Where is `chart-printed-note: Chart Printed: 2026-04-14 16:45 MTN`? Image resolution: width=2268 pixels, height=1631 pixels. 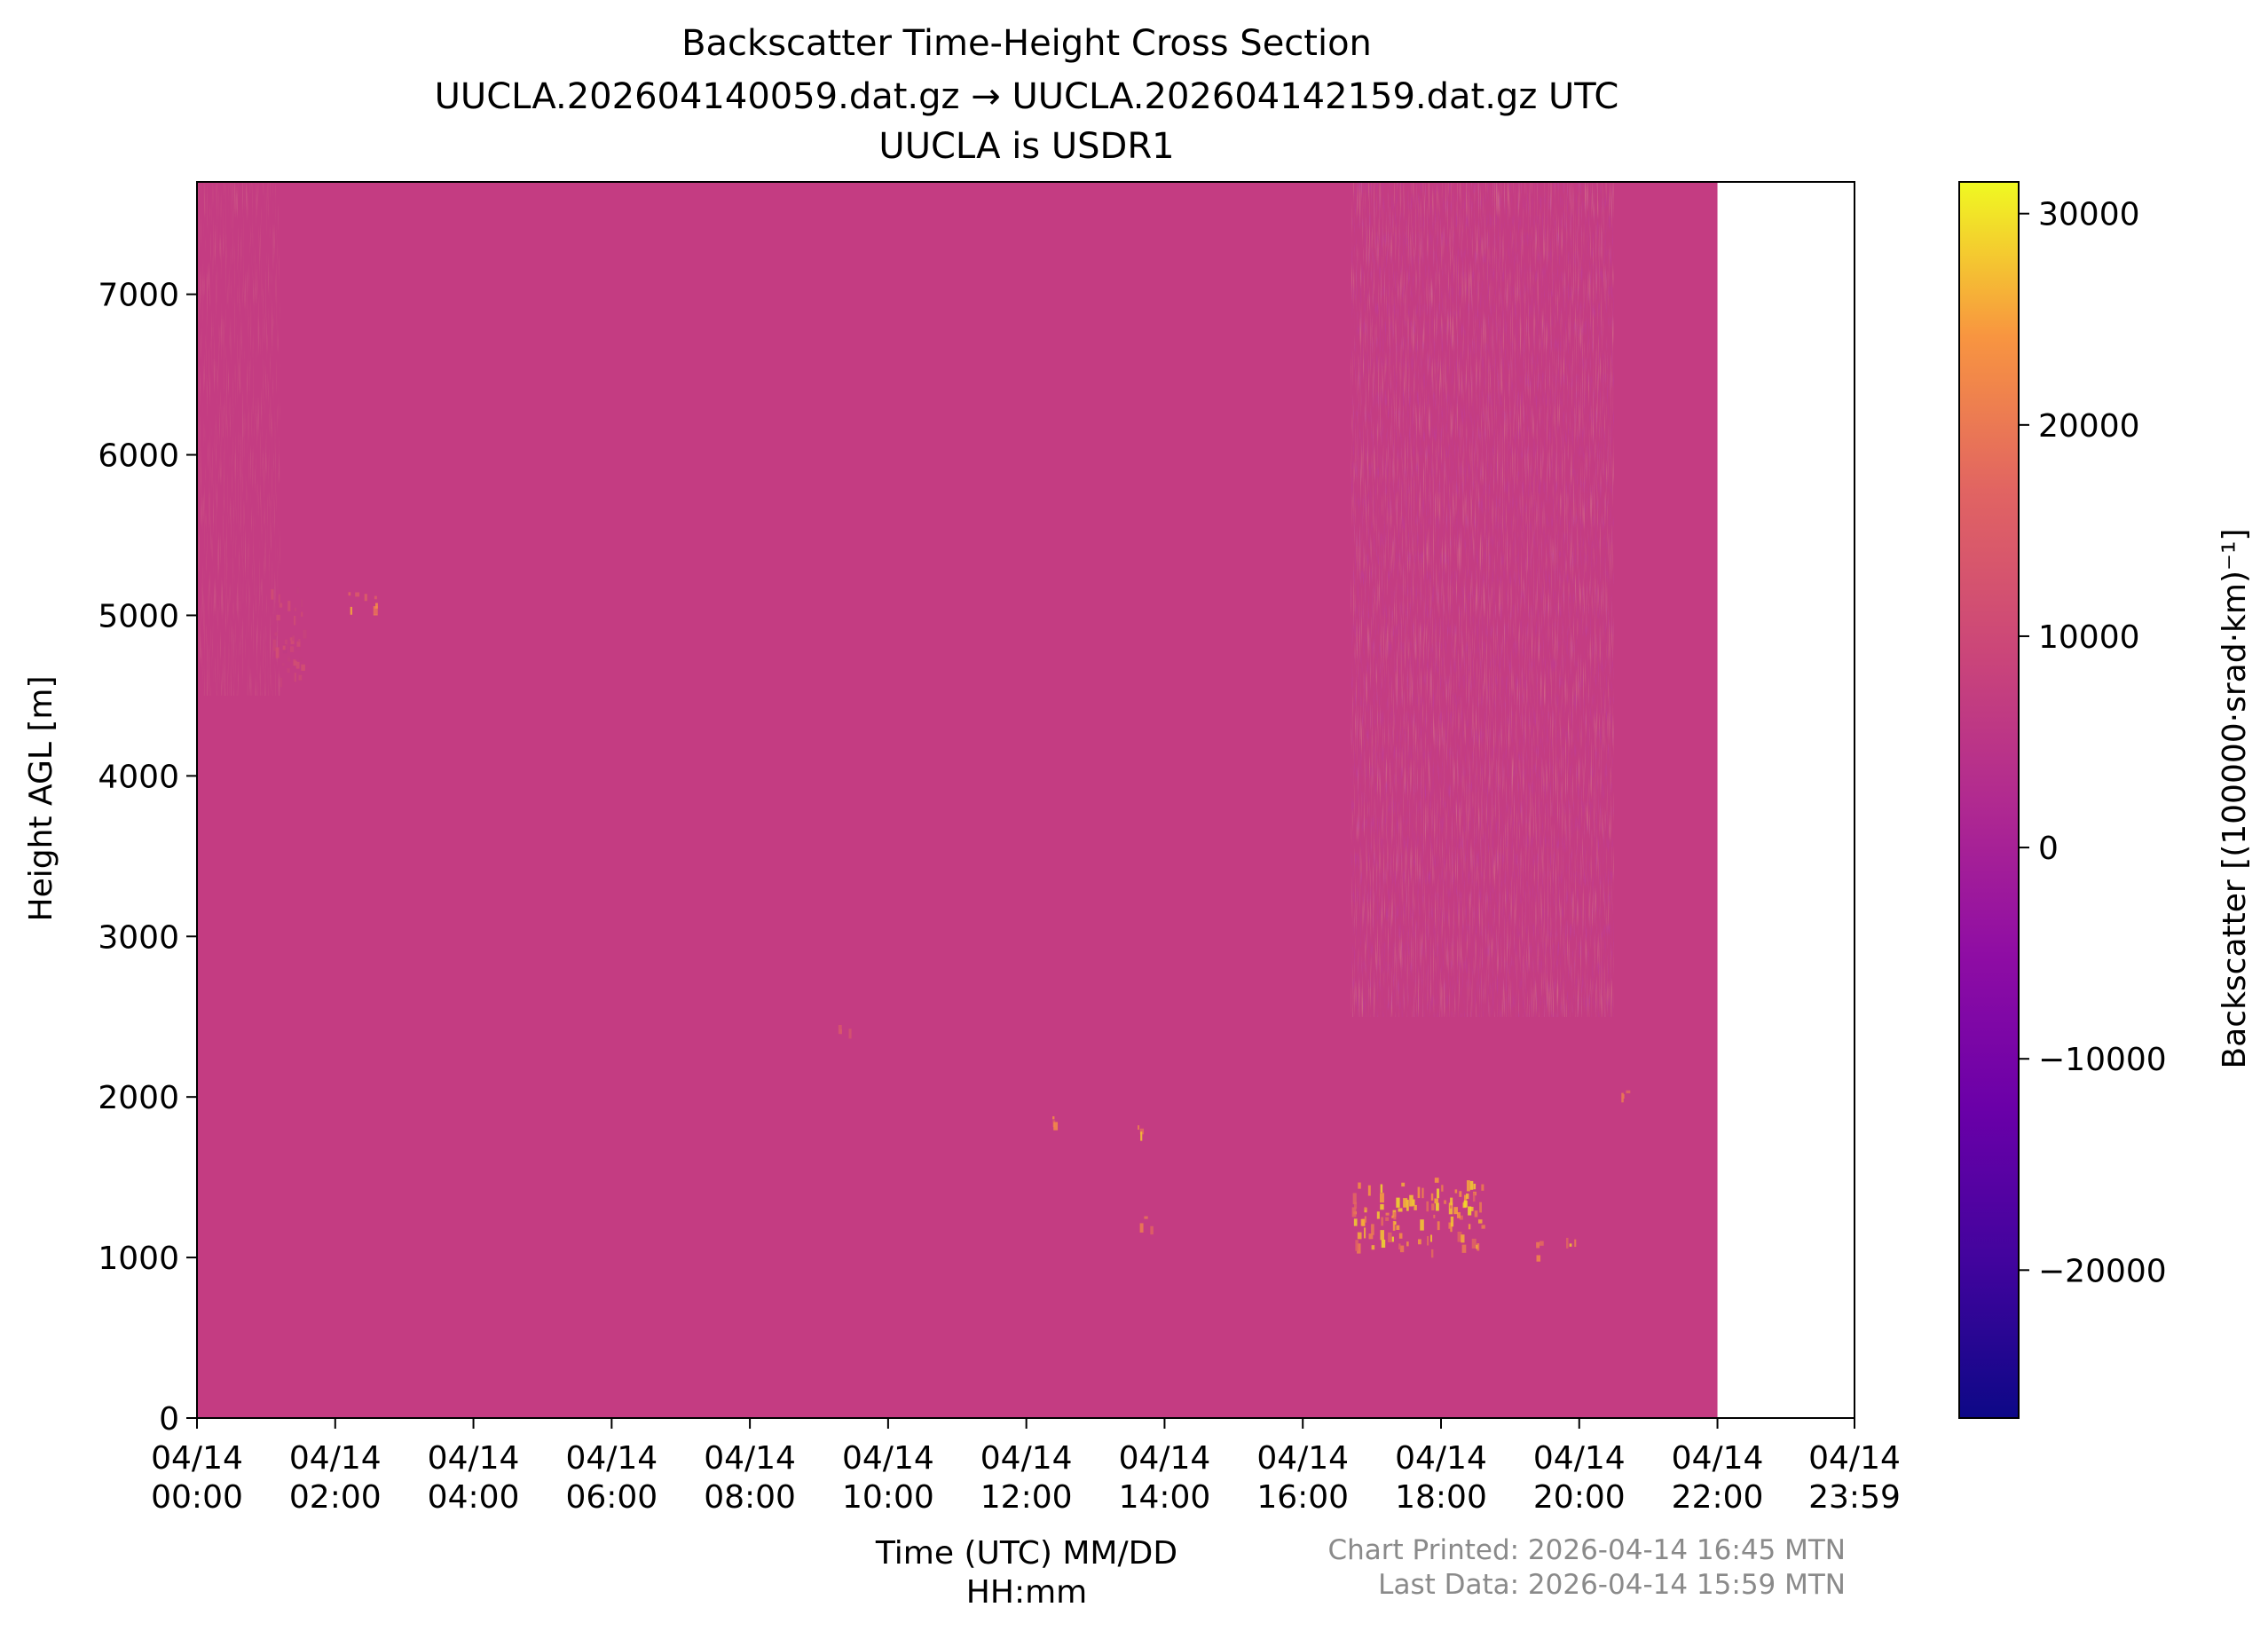
chart-printed-note: Chart Printed: 2026-04-14 16:45 MTN is located at coordinates (1587, 1550).